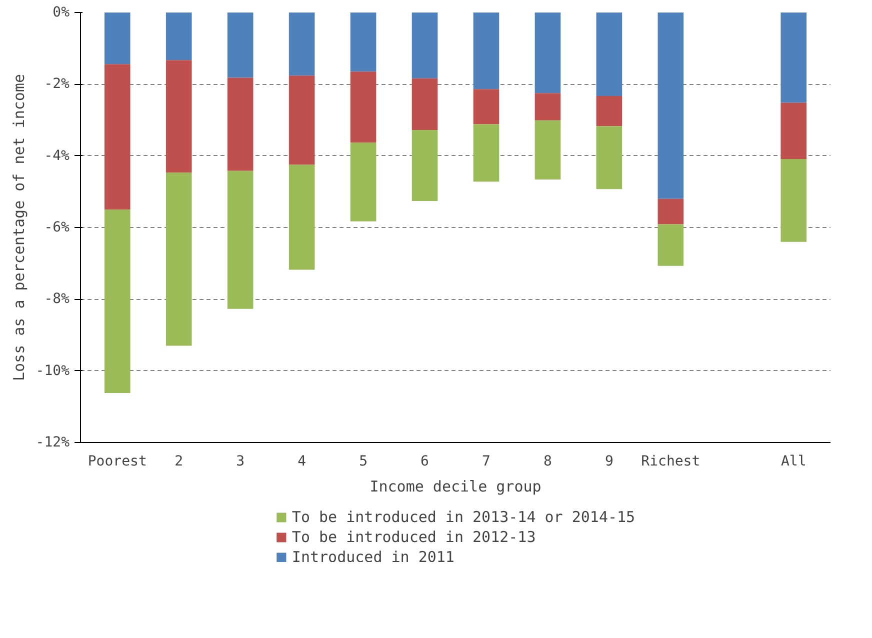  What do you see at coordinates (609, 462) in the screenshot?
I see `x-tick-label: 9` at bounding box center [609, 462].